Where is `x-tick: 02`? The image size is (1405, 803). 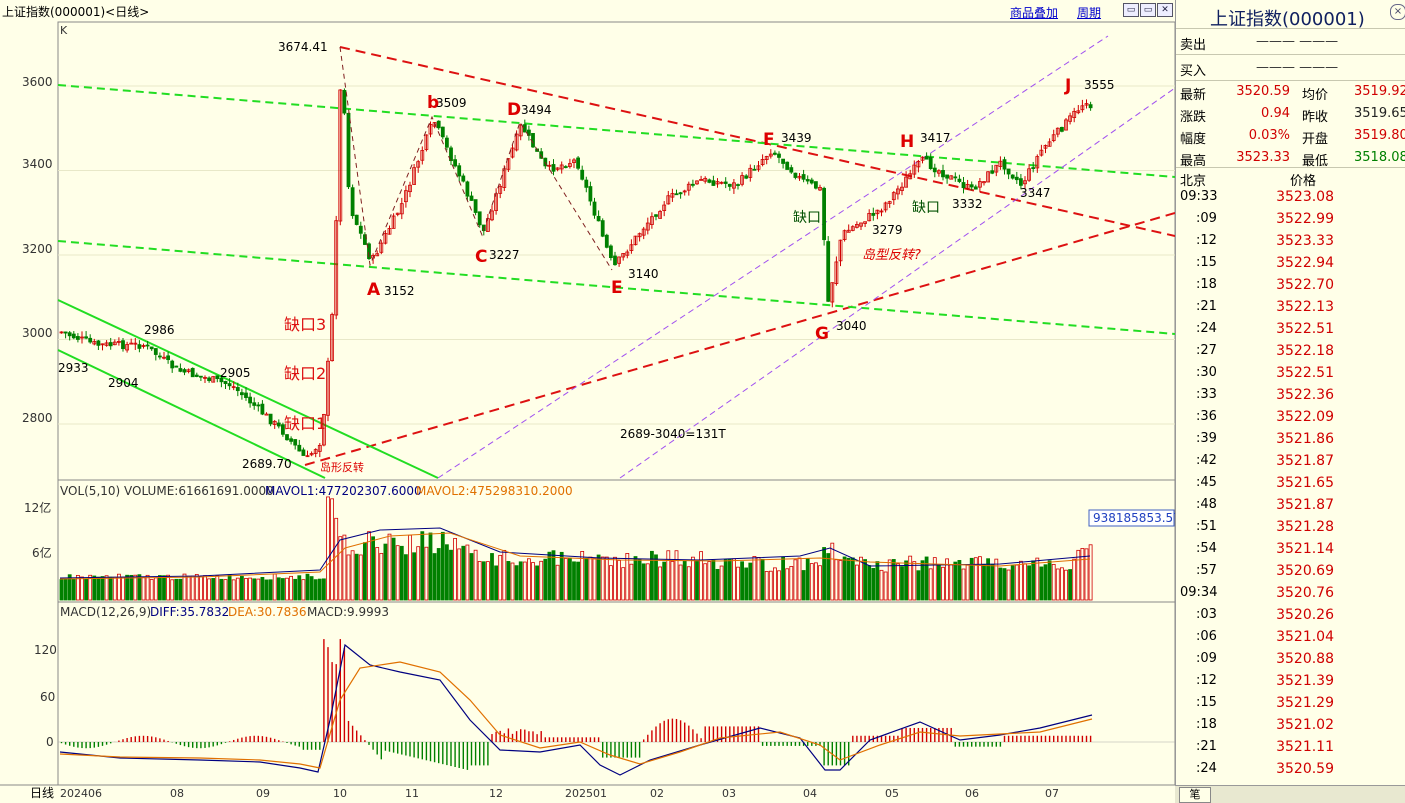
x-tick: 02 is located at coordinates (657, 793).